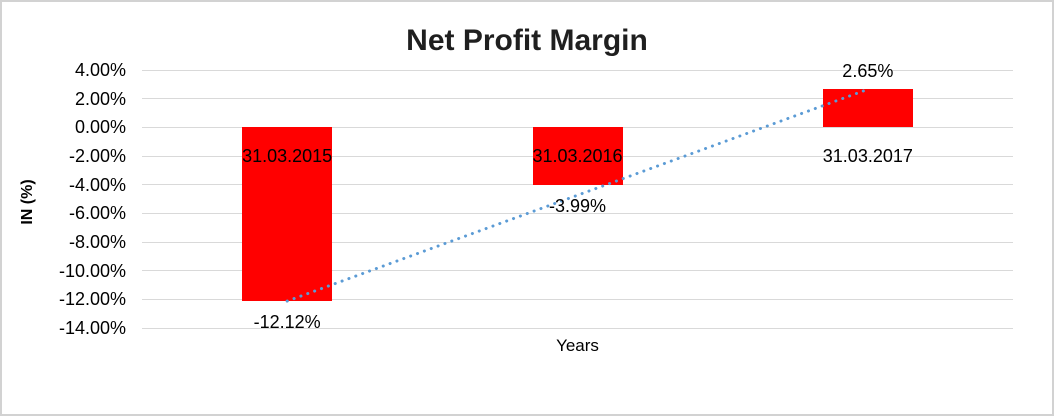 Image resolution: width=1054 pixels, height=416 pixels. What do you see at coordinates (100, 98) in the screenshot?
I see `y-axis-tick-label: 2.00%` at bounding box center [100, 98].